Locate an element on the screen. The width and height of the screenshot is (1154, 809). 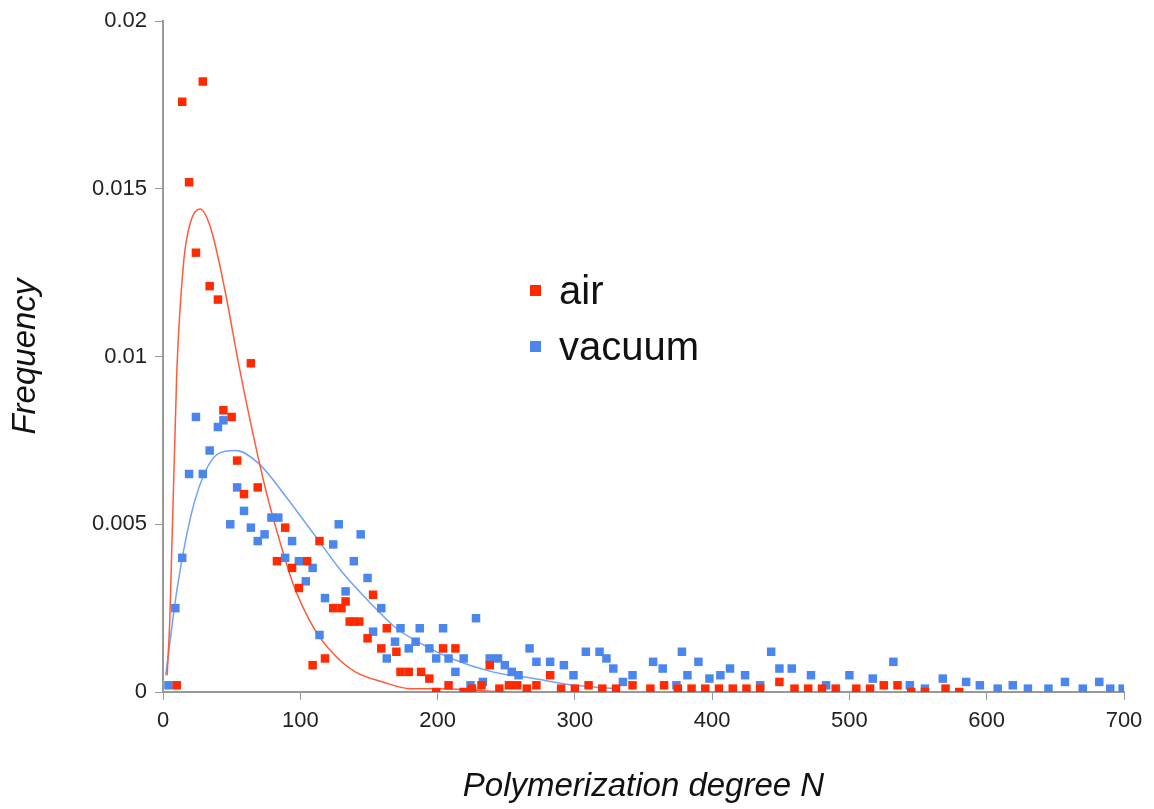
y-tick-label: 0.01 is located at coordinates (125, 355).